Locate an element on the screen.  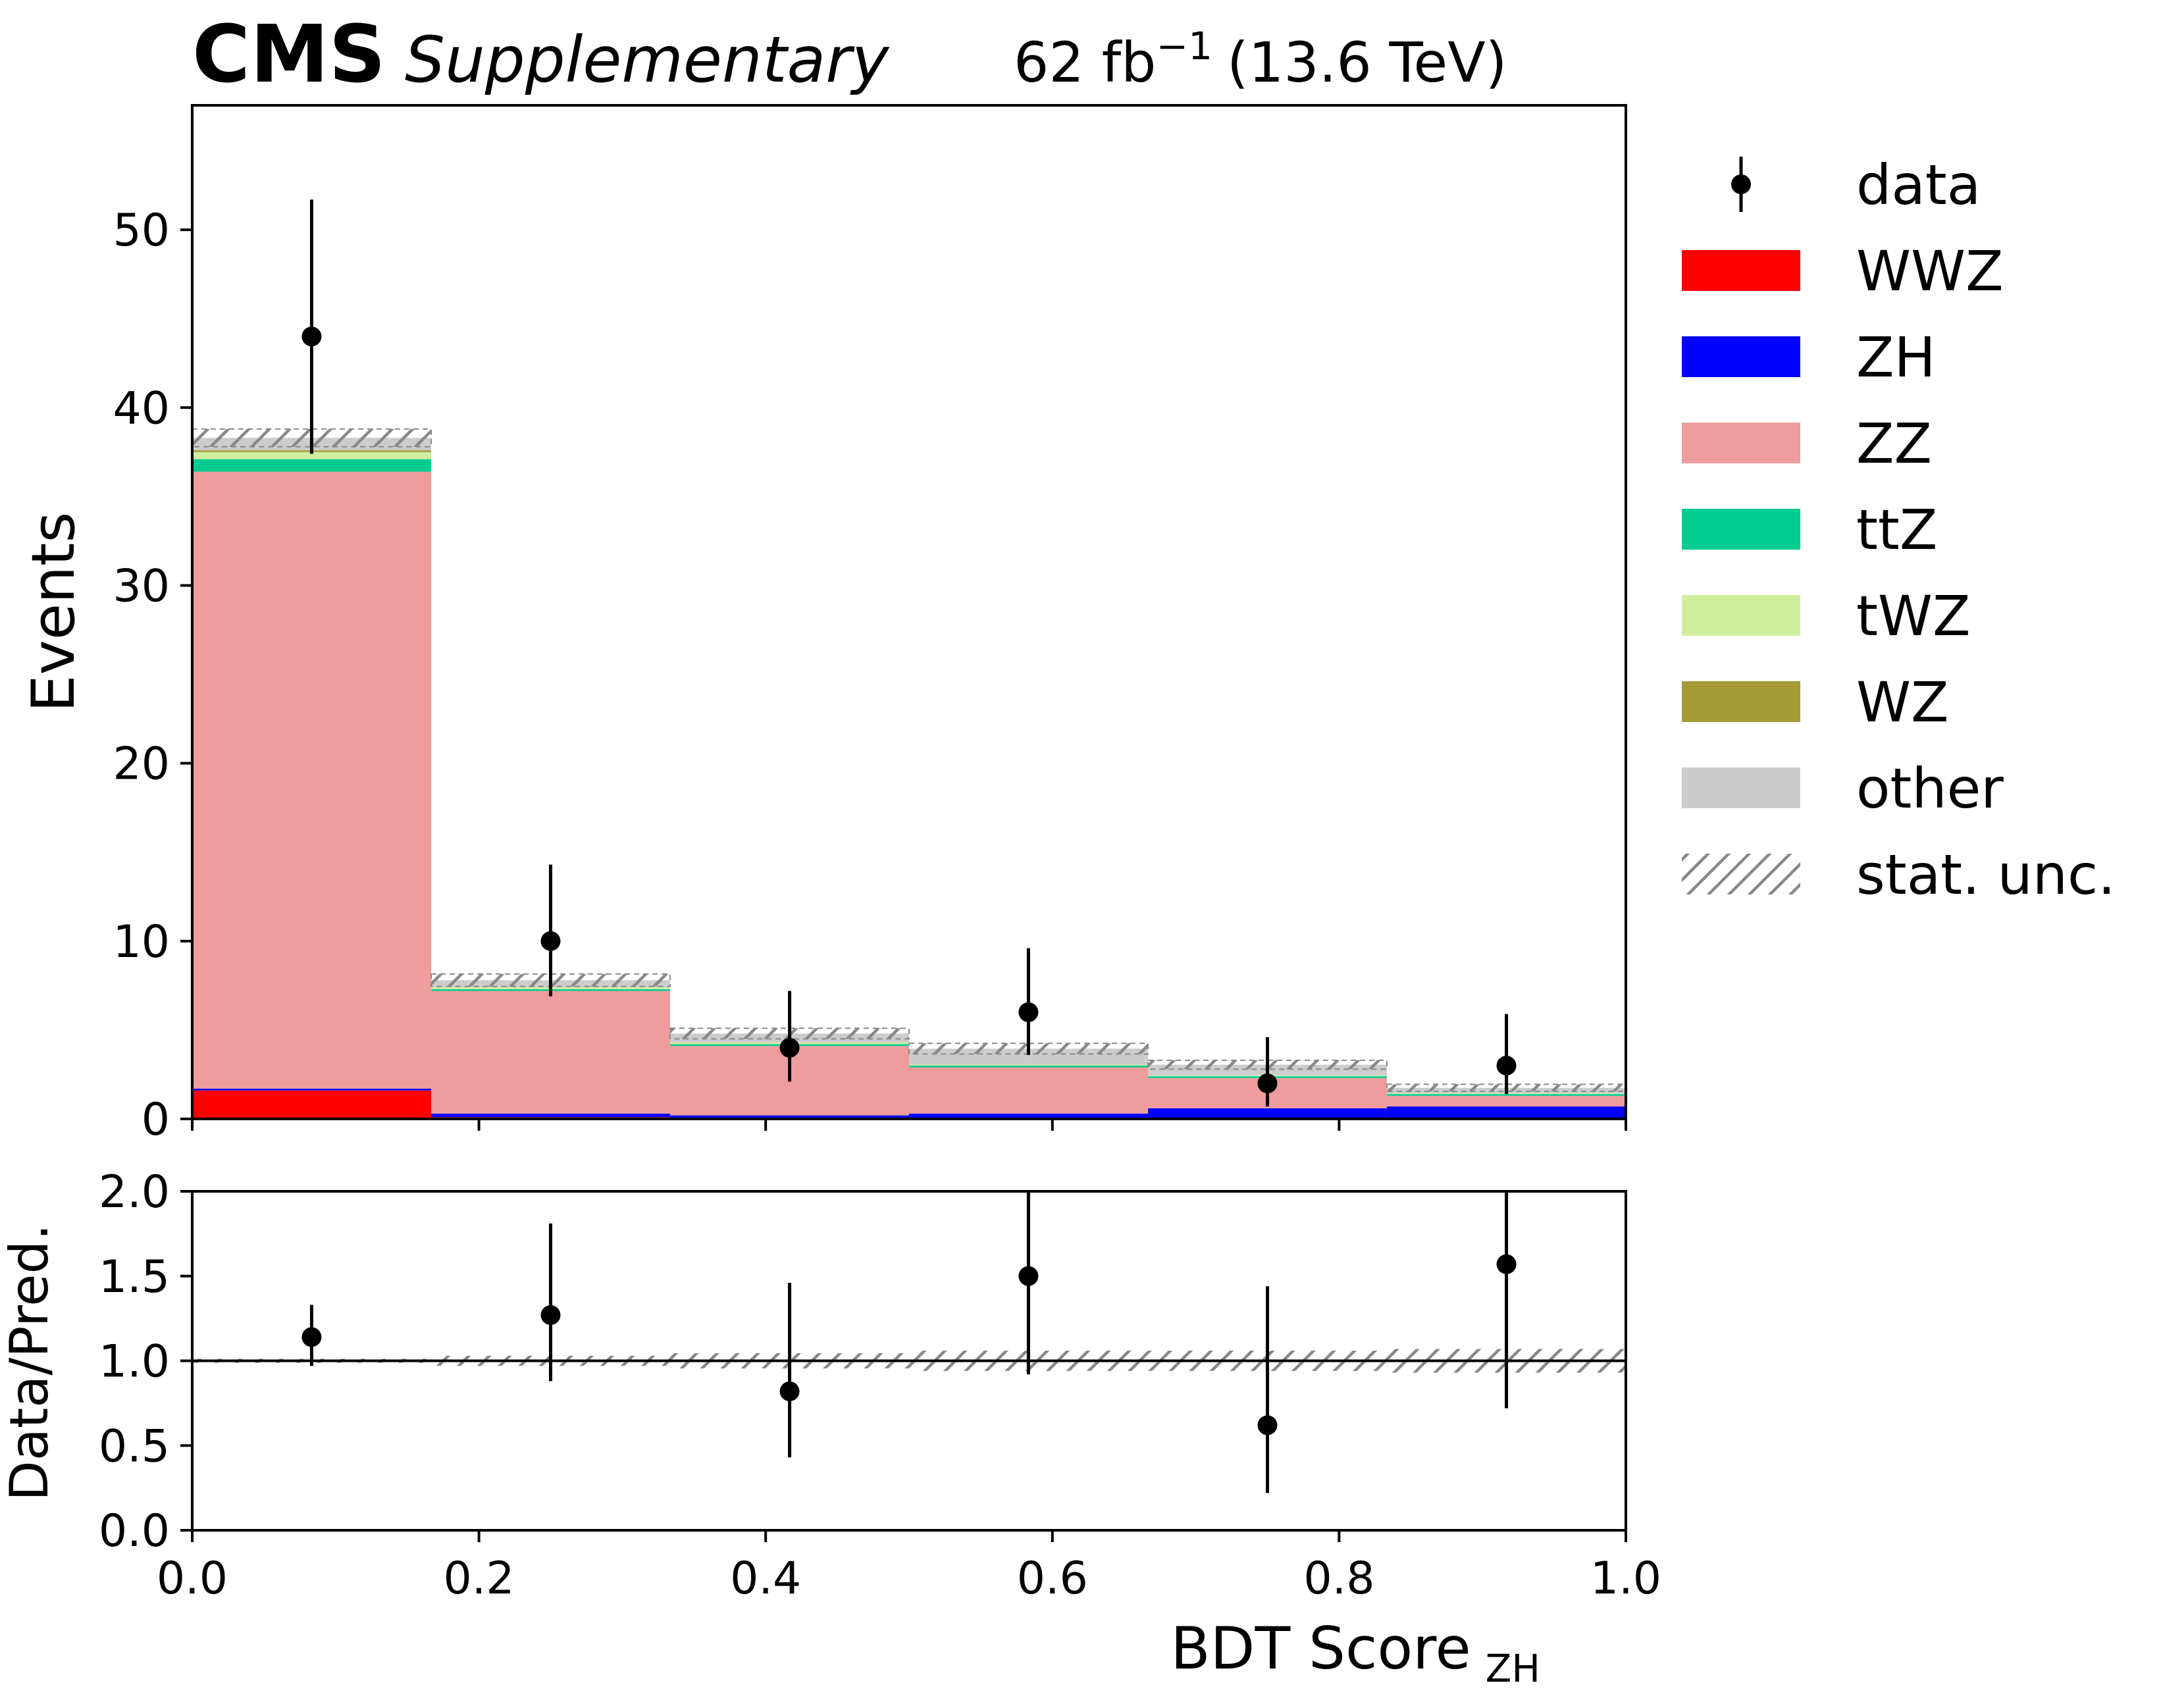
ratio-xtick-label-2: 0.4 is located at coordinates (765, 1579).